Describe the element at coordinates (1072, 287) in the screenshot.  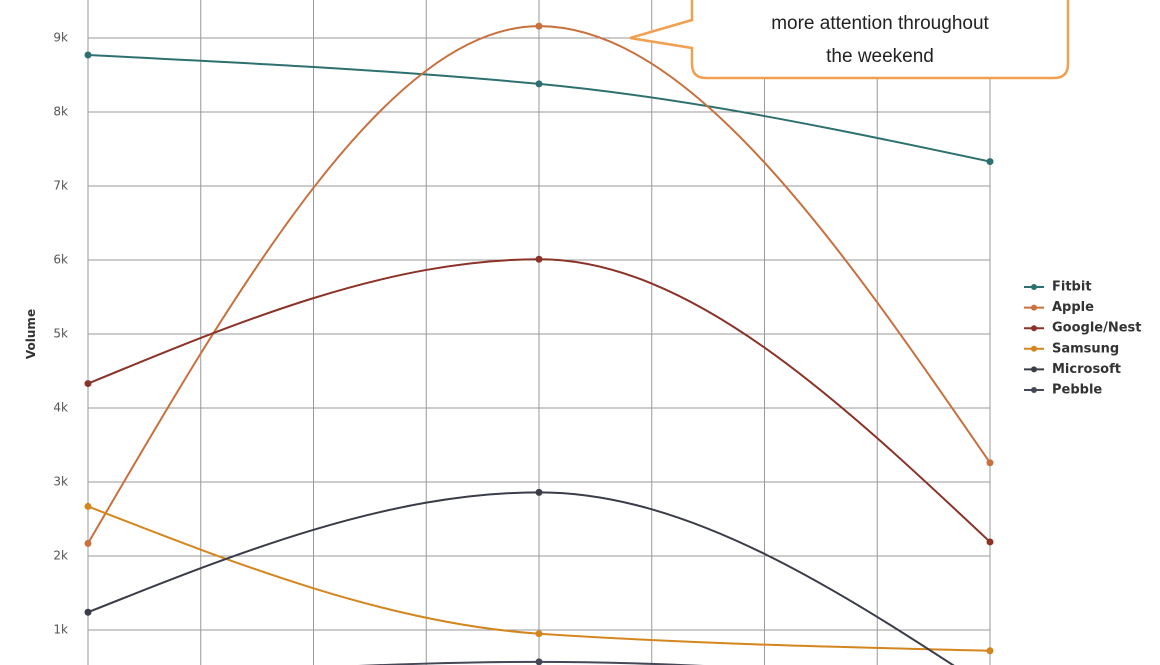
I see `legend-label: Fitbit` at that location.